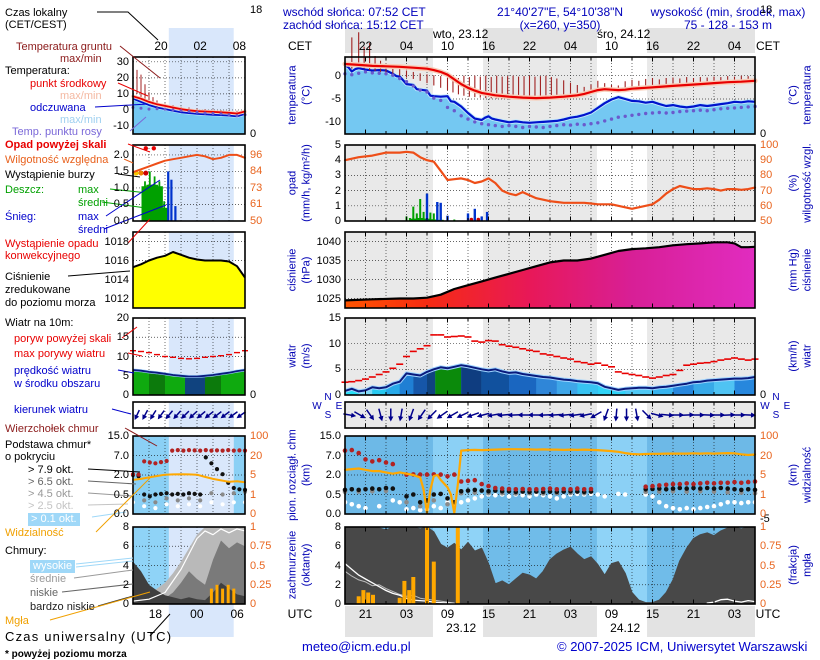  What do you see at coordinates (771, 546) in the screenshot?
I see `tick-zachmurzenie-main-right: 0.75` at bounding box center [771, 546].